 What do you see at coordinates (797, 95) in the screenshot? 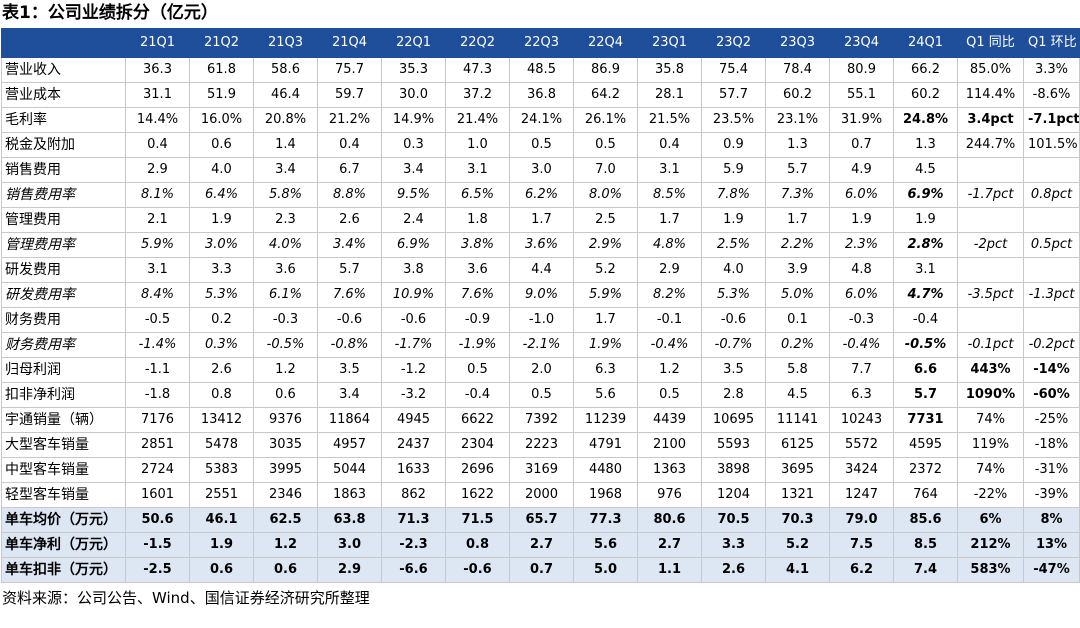
I see `table-cell: 60.2` at bounding box center [797, 95].